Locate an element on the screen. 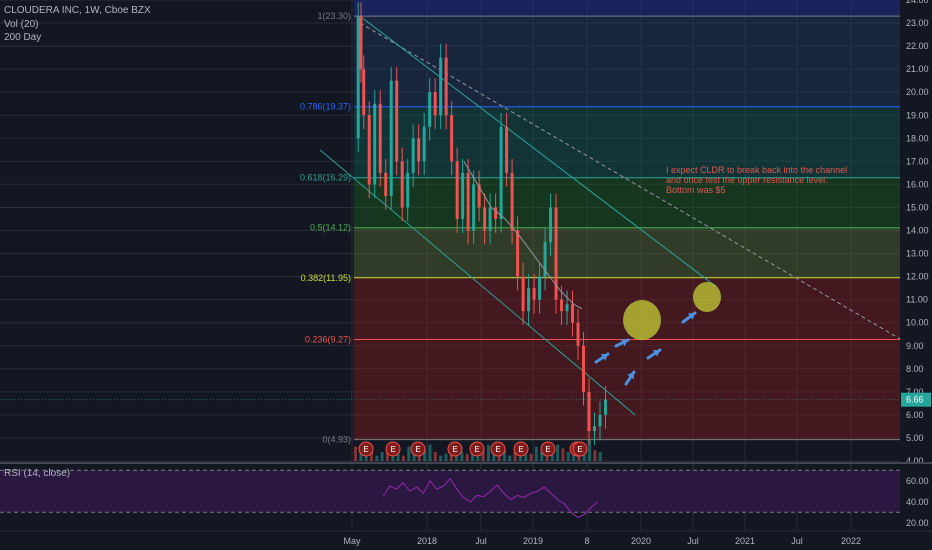 Image resolution: width=932 pixels, height=550 pixels. price-tick-label: 19.00 is located at coordinates (917, 115).